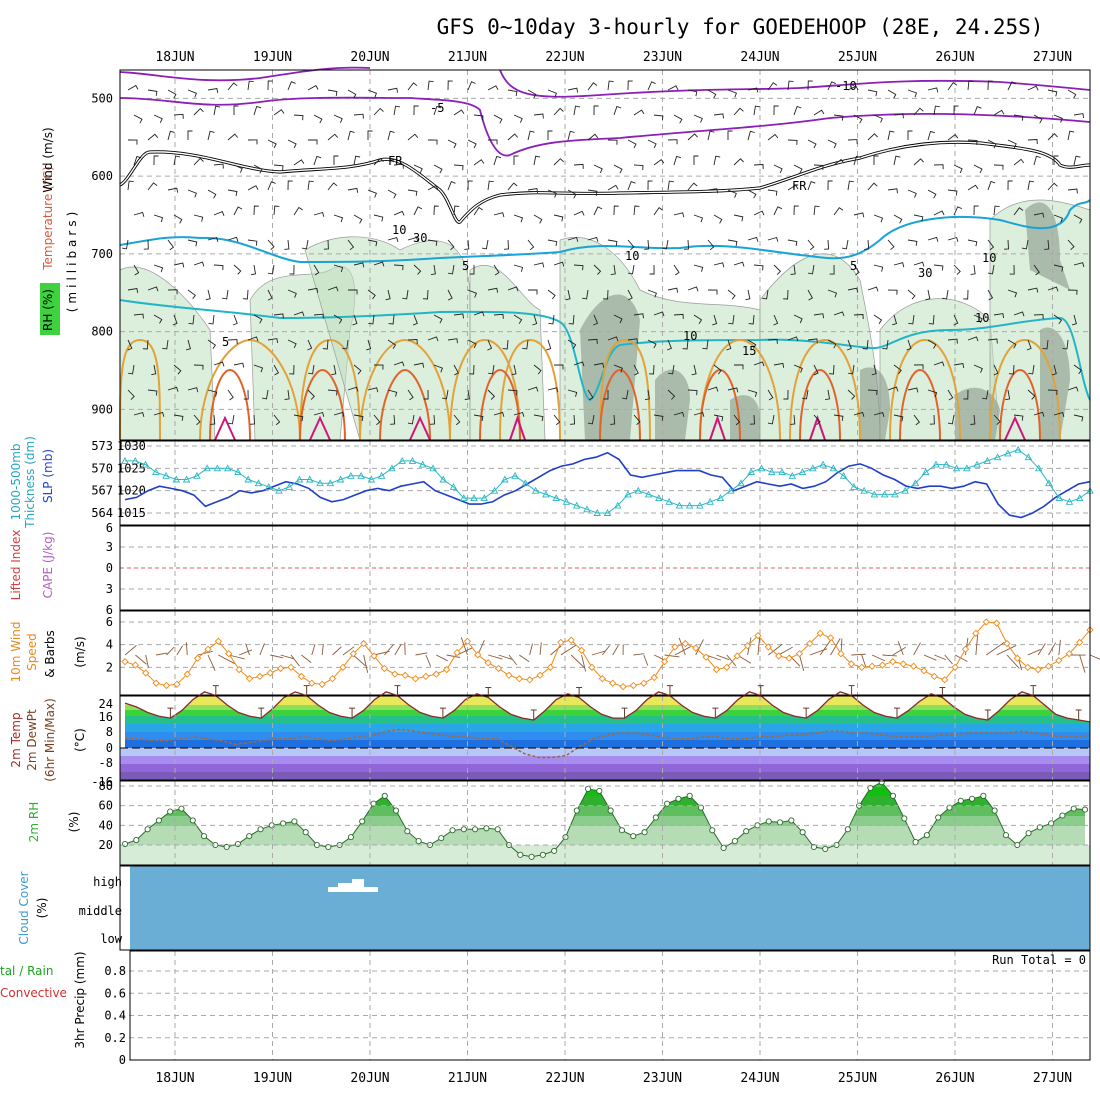  I want to click on rh-shade-dark, so click(610, 367).